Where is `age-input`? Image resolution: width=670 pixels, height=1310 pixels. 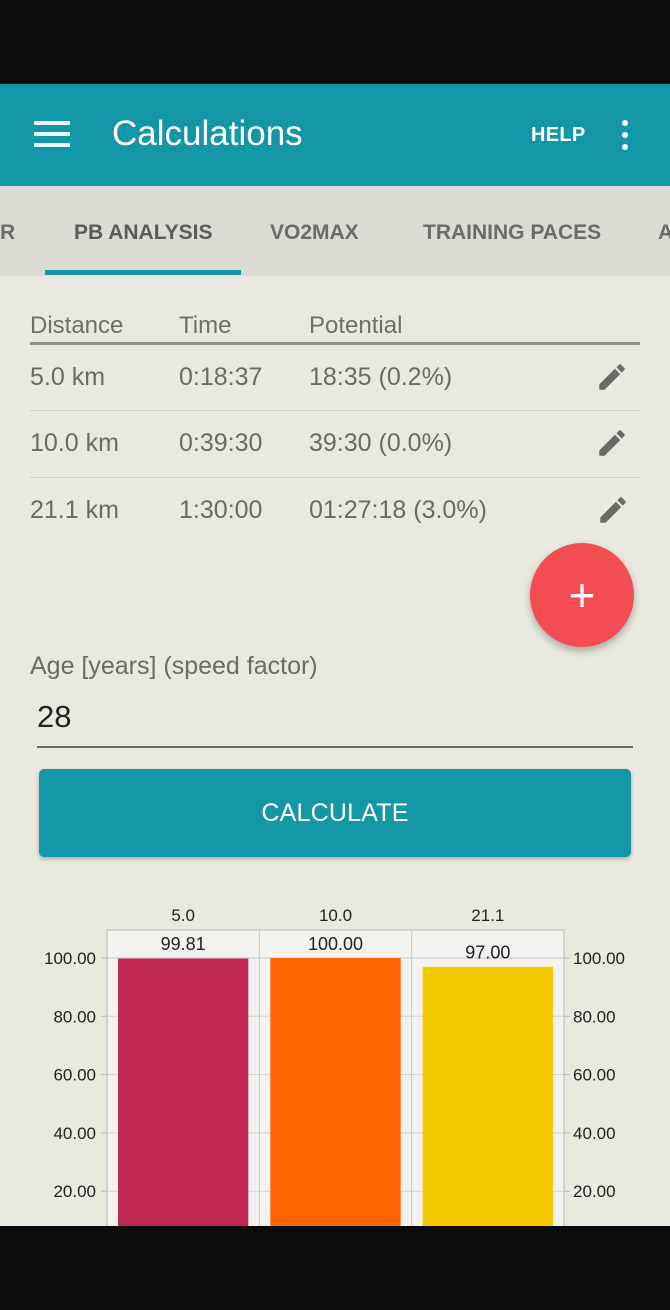 age-input is located at coordinates (335, 718).